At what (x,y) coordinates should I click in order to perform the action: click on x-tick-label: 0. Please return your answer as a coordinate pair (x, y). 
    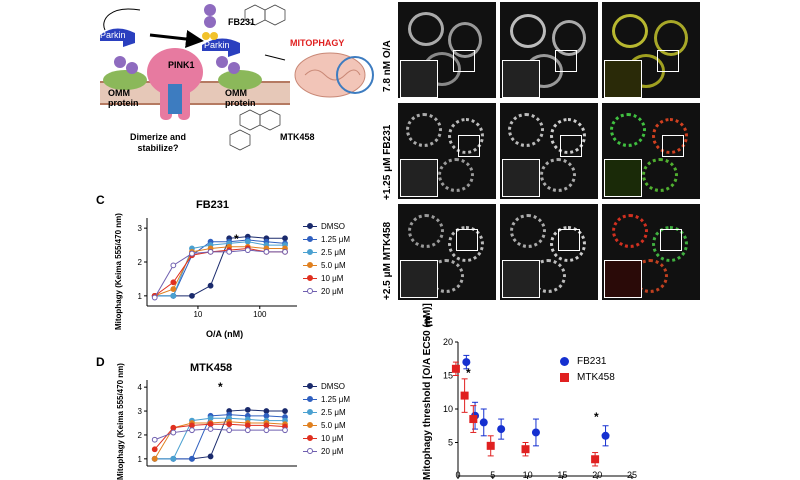
    Looking at the image, I should click on (457, 475).